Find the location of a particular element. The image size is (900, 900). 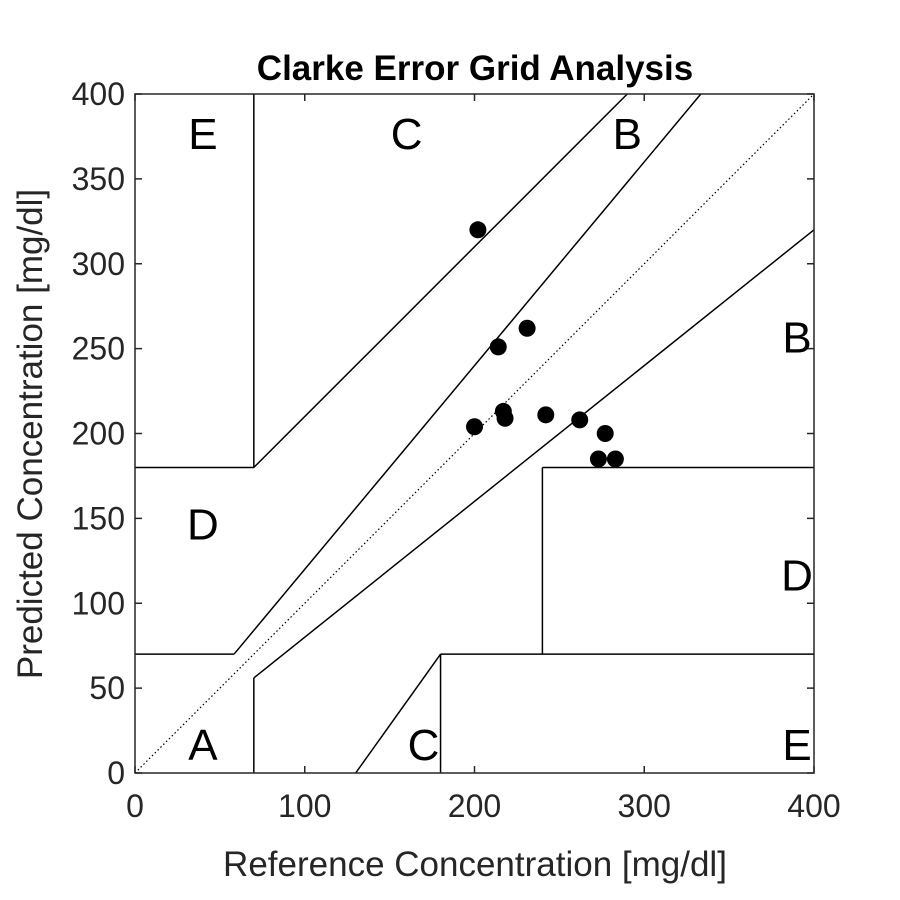

x-tick-label: 100 is located at coordinates (304, 806).